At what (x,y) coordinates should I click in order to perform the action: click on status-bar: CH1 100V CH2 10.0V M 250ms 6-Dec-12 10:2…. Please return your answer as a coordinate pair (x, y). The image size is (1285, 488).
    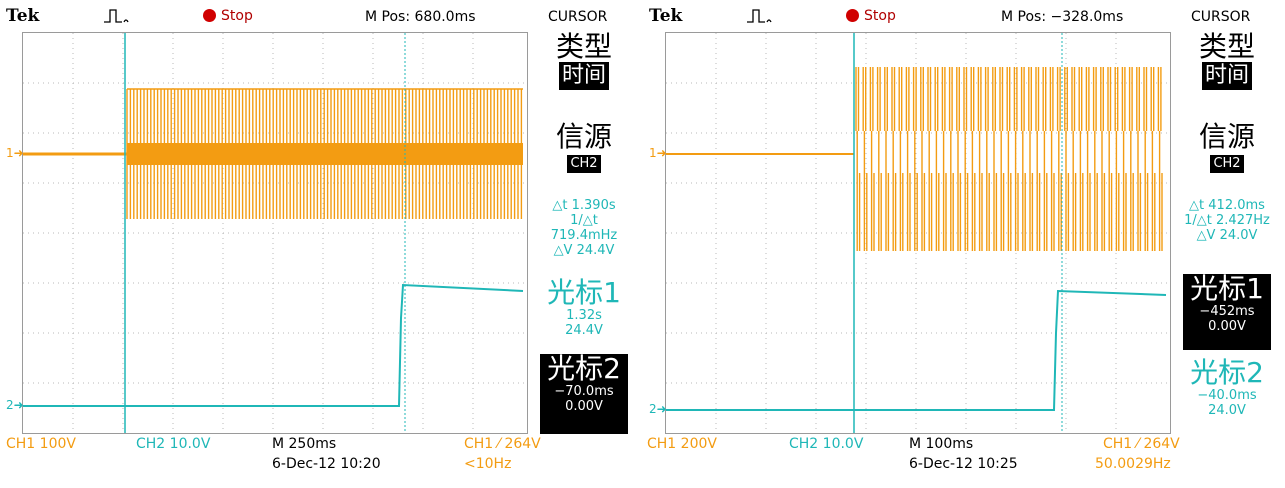
    Looking at the image, I should click on (321, 461).